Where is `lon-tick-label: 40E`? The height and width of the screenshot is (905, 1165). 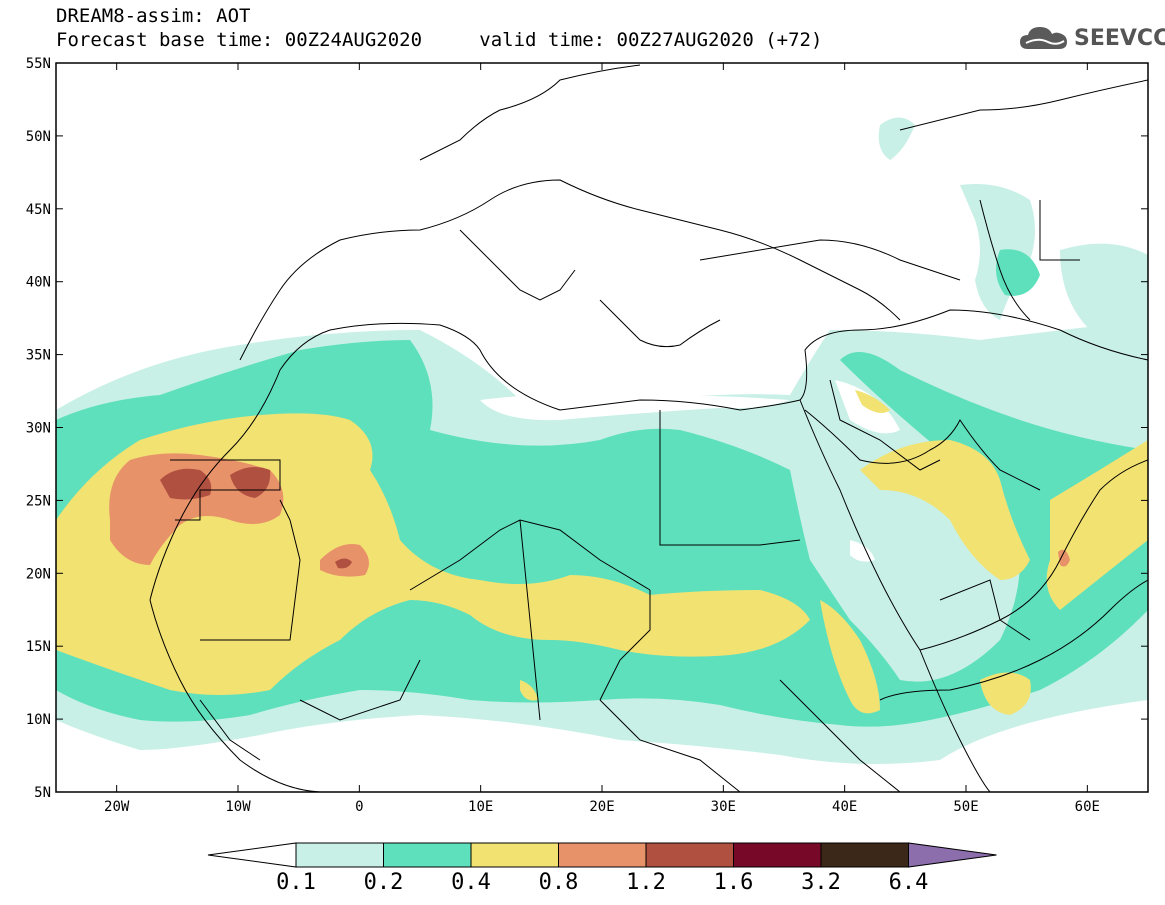 lon-tick-label: 40E is located at coordinates (844, 807).